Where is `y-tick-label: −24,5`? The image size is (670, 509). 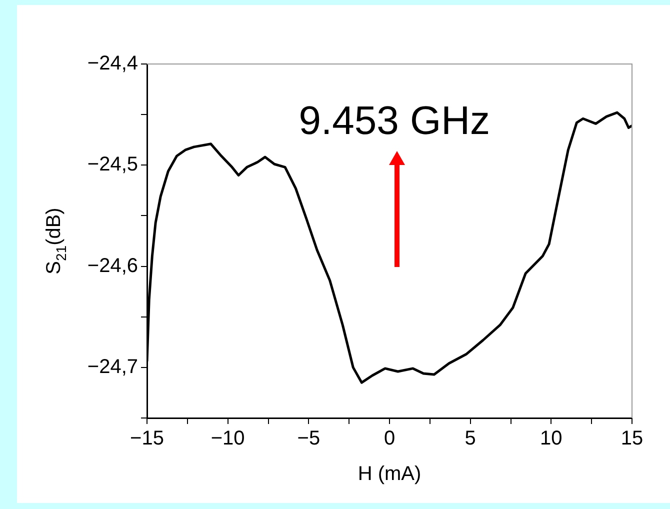 y-tick-label: −24,5 is located at coordinates (112, 165).